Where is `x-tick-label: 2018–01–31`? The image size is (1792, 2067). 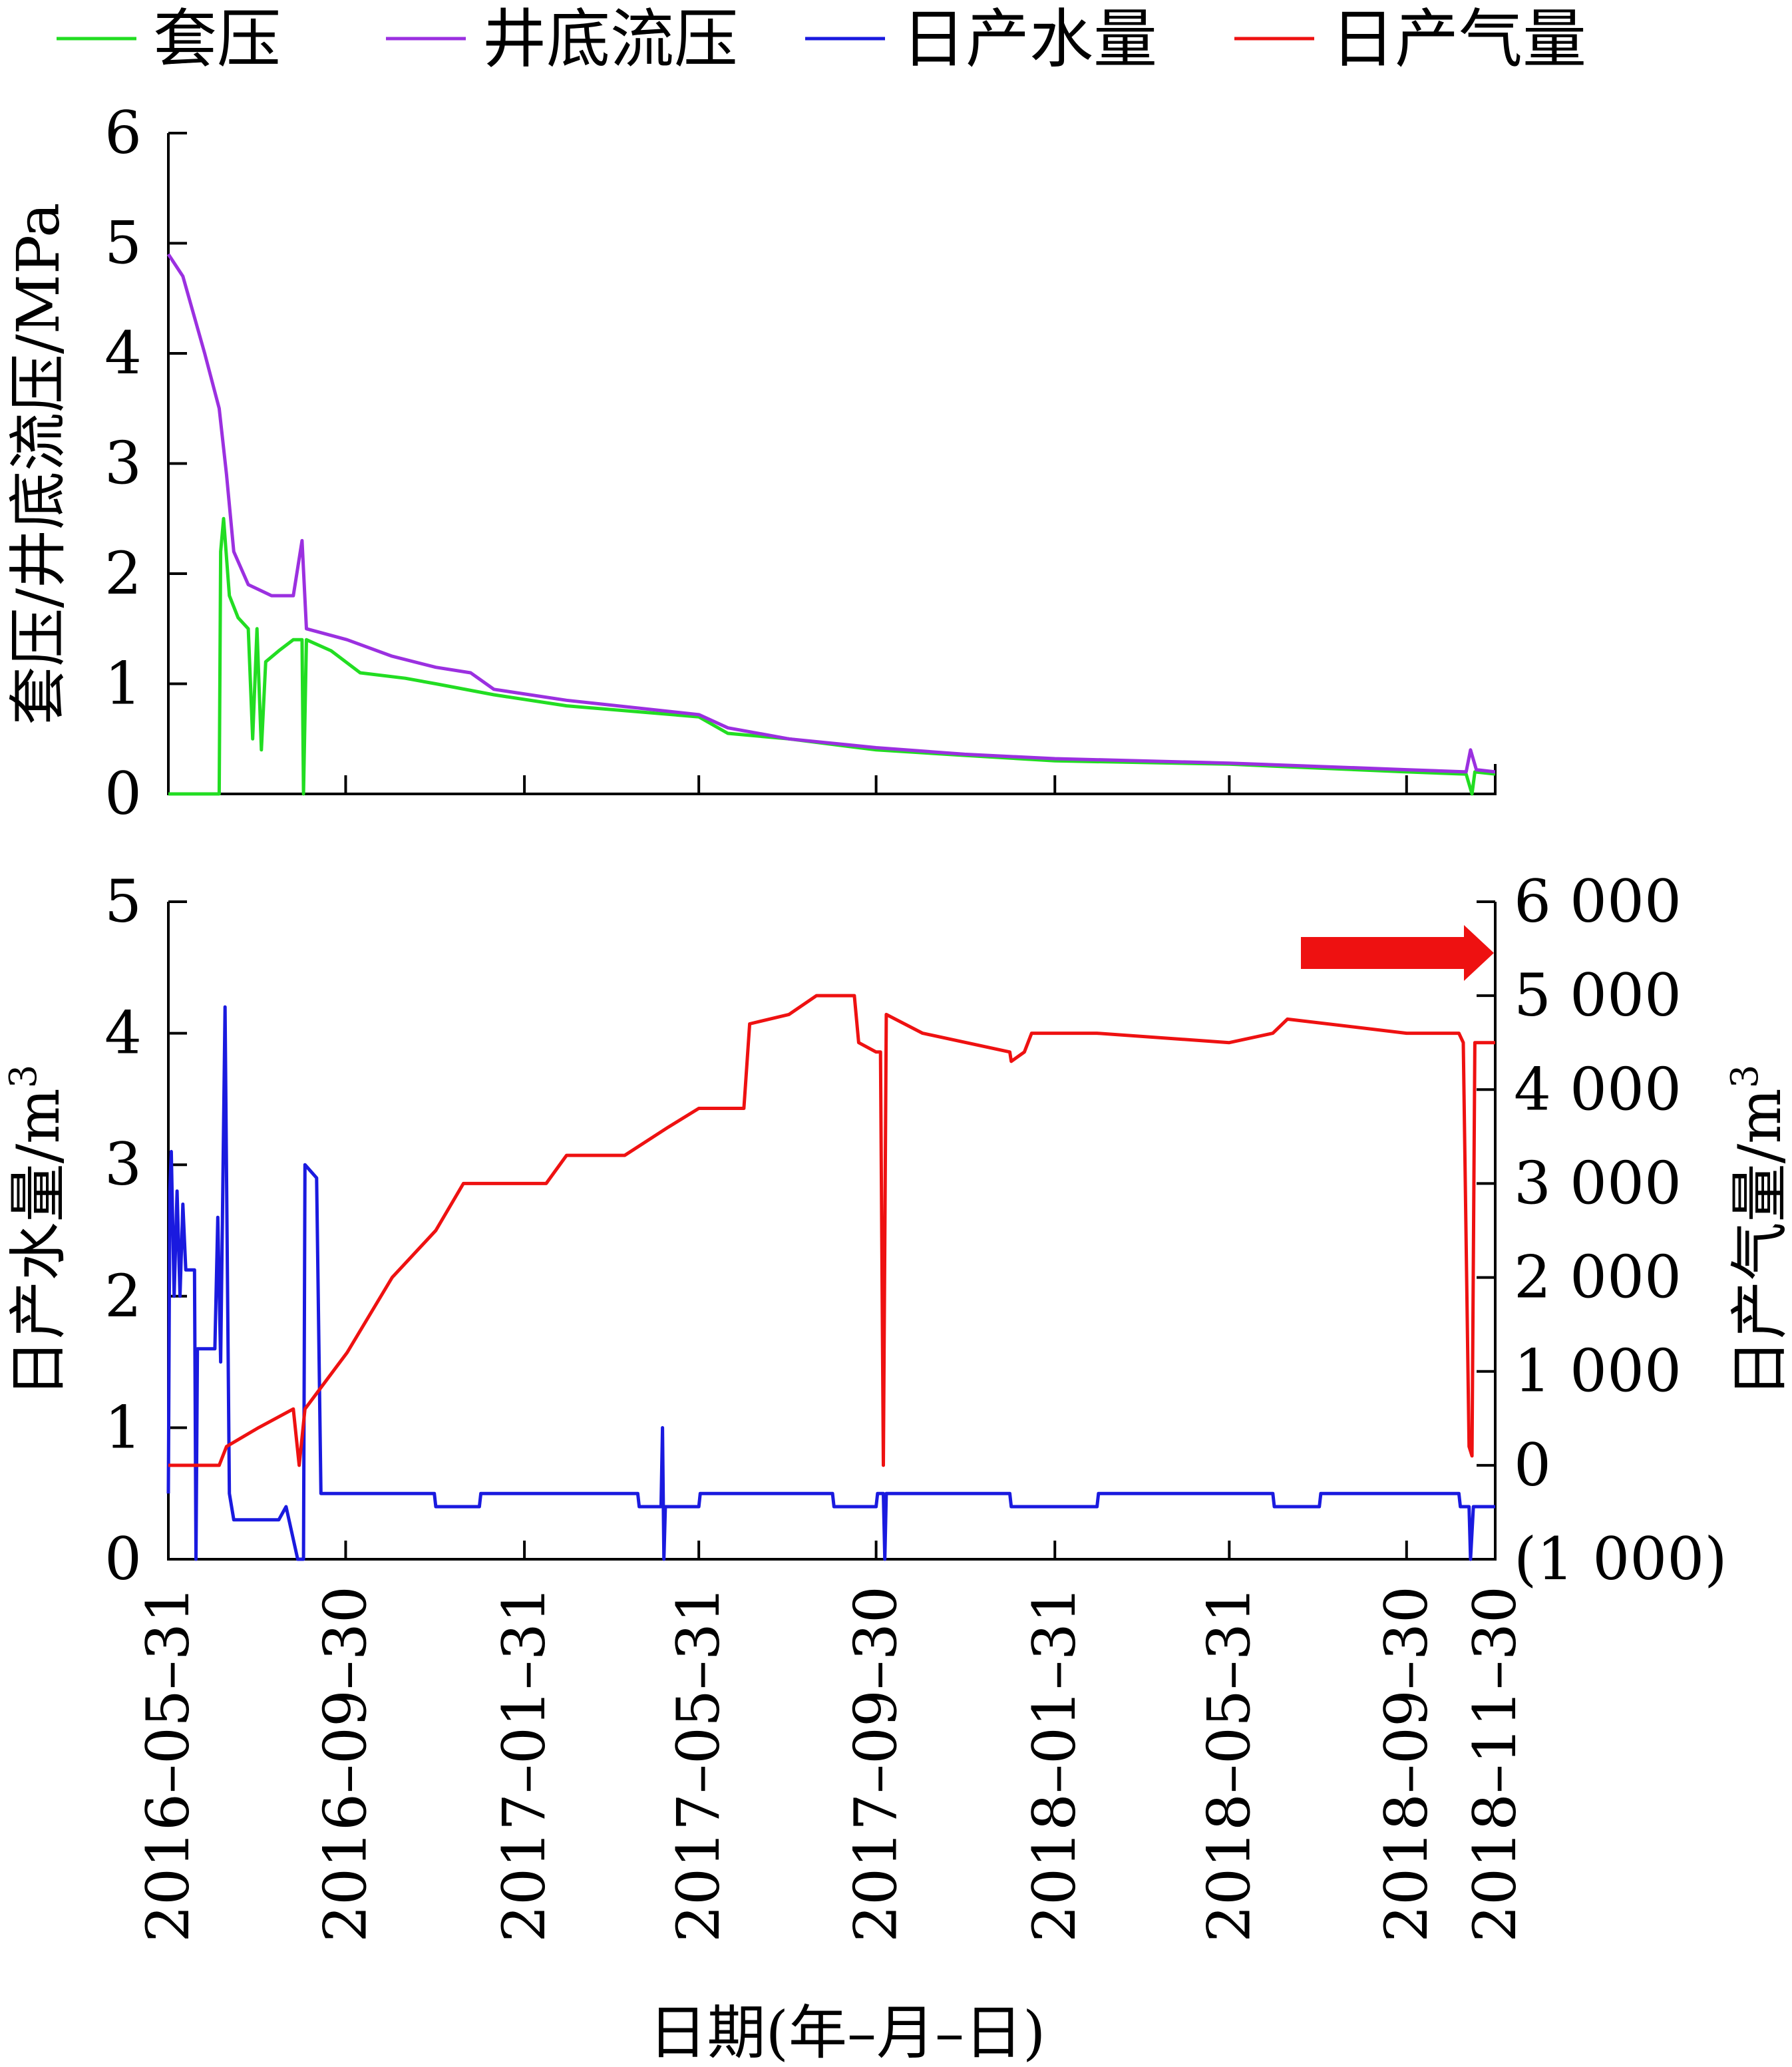
x-tick-label: 2018–01–31 is located at coordinates (1055, 1764).